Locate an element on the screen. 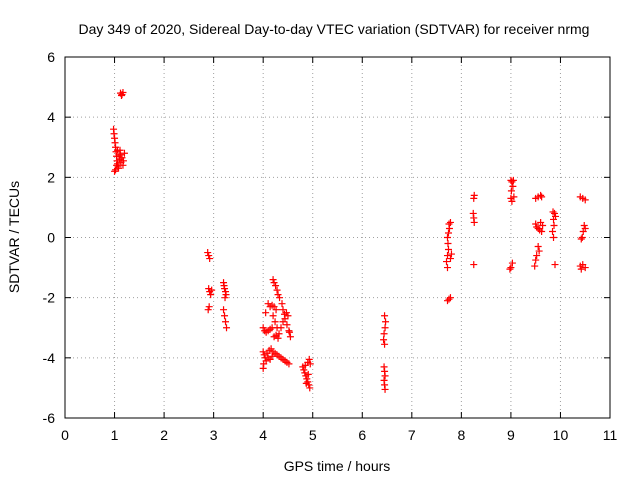 The image size is (640, 480). y-tick-label: 2 is located at coordinates (51, 177).